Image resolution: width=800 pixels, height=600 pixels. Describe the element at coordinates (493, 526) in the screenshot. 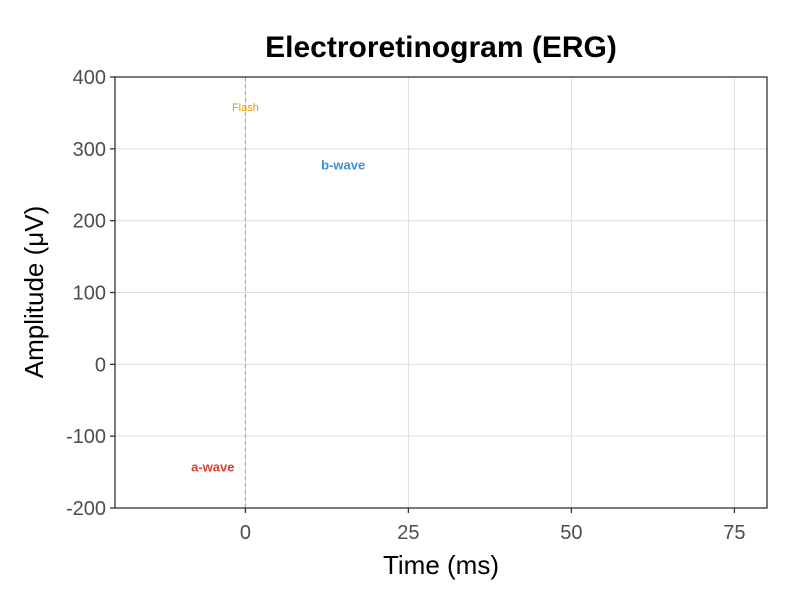

I see `x-axis: 0 25 50 75` at that location.